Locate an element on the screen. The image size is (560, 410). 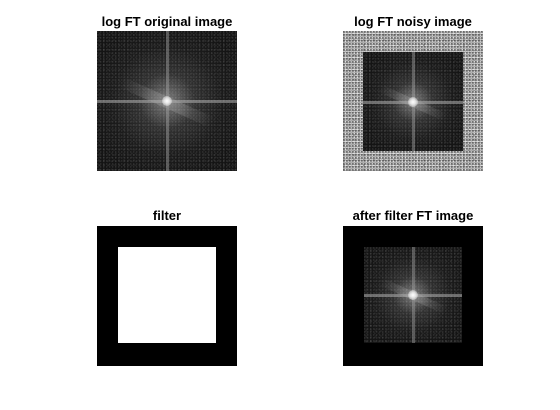
panel-title: after filter FT image is located at coordinates (413, 215).